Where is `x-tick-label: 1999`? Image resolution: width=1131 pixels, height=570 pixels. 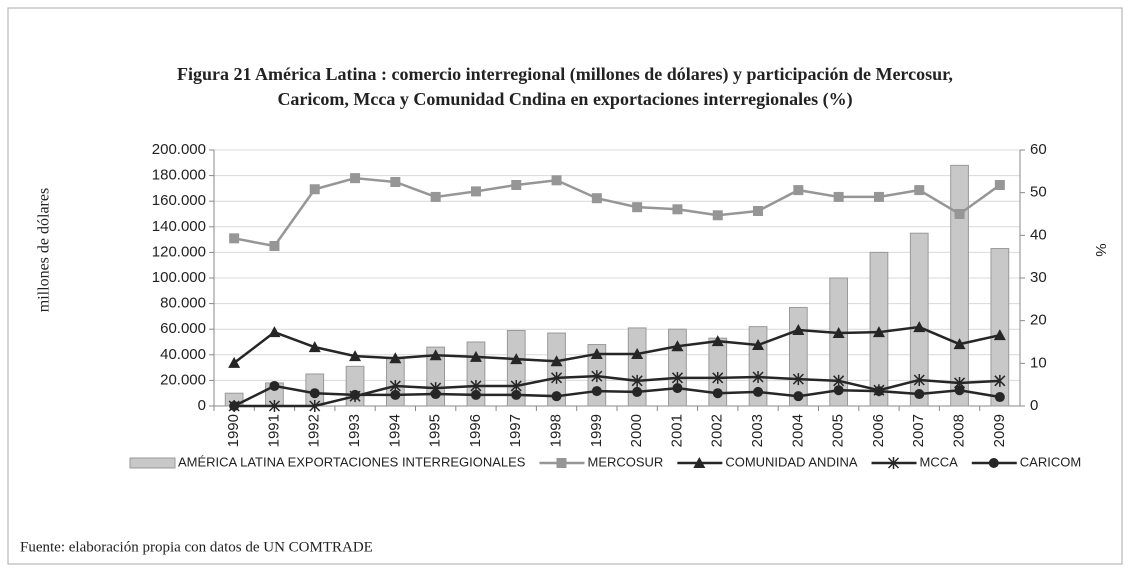
x-tick-label: 1999 is located at coordinates (596, 430).